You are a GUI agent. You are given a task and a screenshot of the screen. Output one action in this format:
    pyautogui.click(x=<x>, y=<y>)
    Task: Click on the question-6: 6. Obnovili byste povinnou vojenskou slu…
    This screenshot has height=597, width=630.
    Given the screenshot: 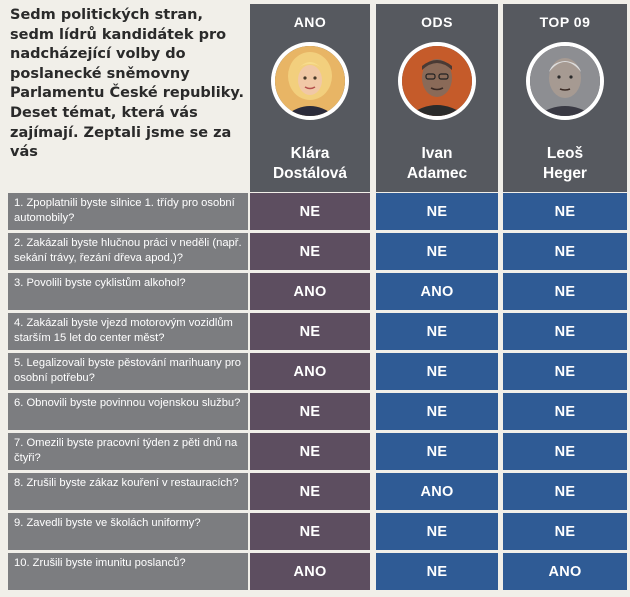 What is the action you would take?
    pyautogui.click(x=128, y=411)
    